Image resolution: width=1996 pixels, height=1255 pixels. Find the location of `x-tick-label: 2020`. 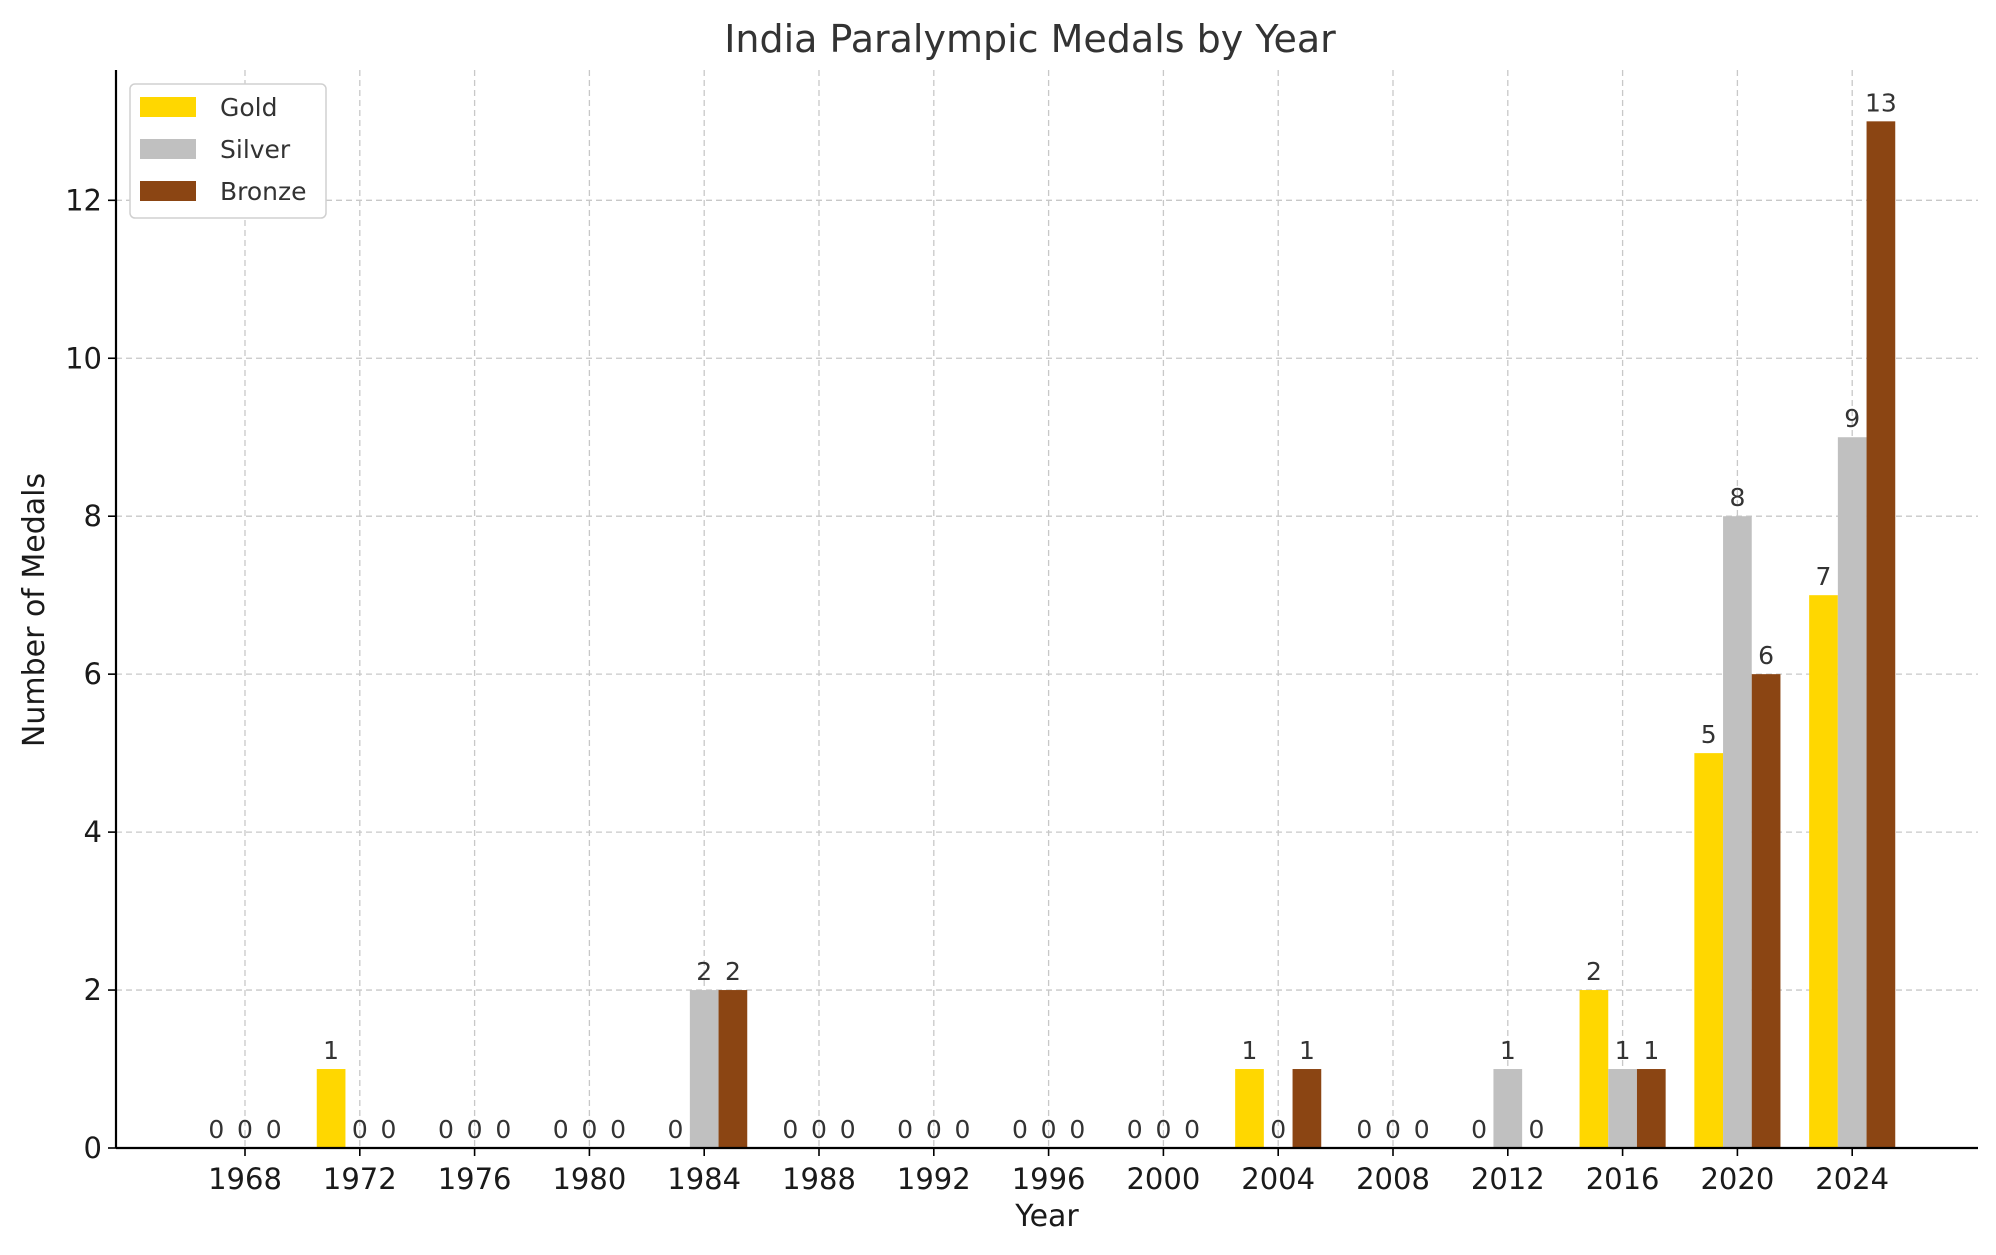

x-tick-label: 2020 is located at coordinates (1737, 1179).